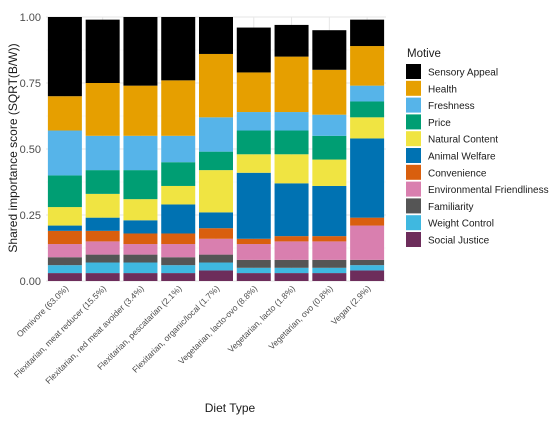 The width and height of the screenshot is (550, 421). What do you see at coordinates (463, 140) in the screenshot?
I see `legend-label: Natural Content` at bounding box center [463, 140].